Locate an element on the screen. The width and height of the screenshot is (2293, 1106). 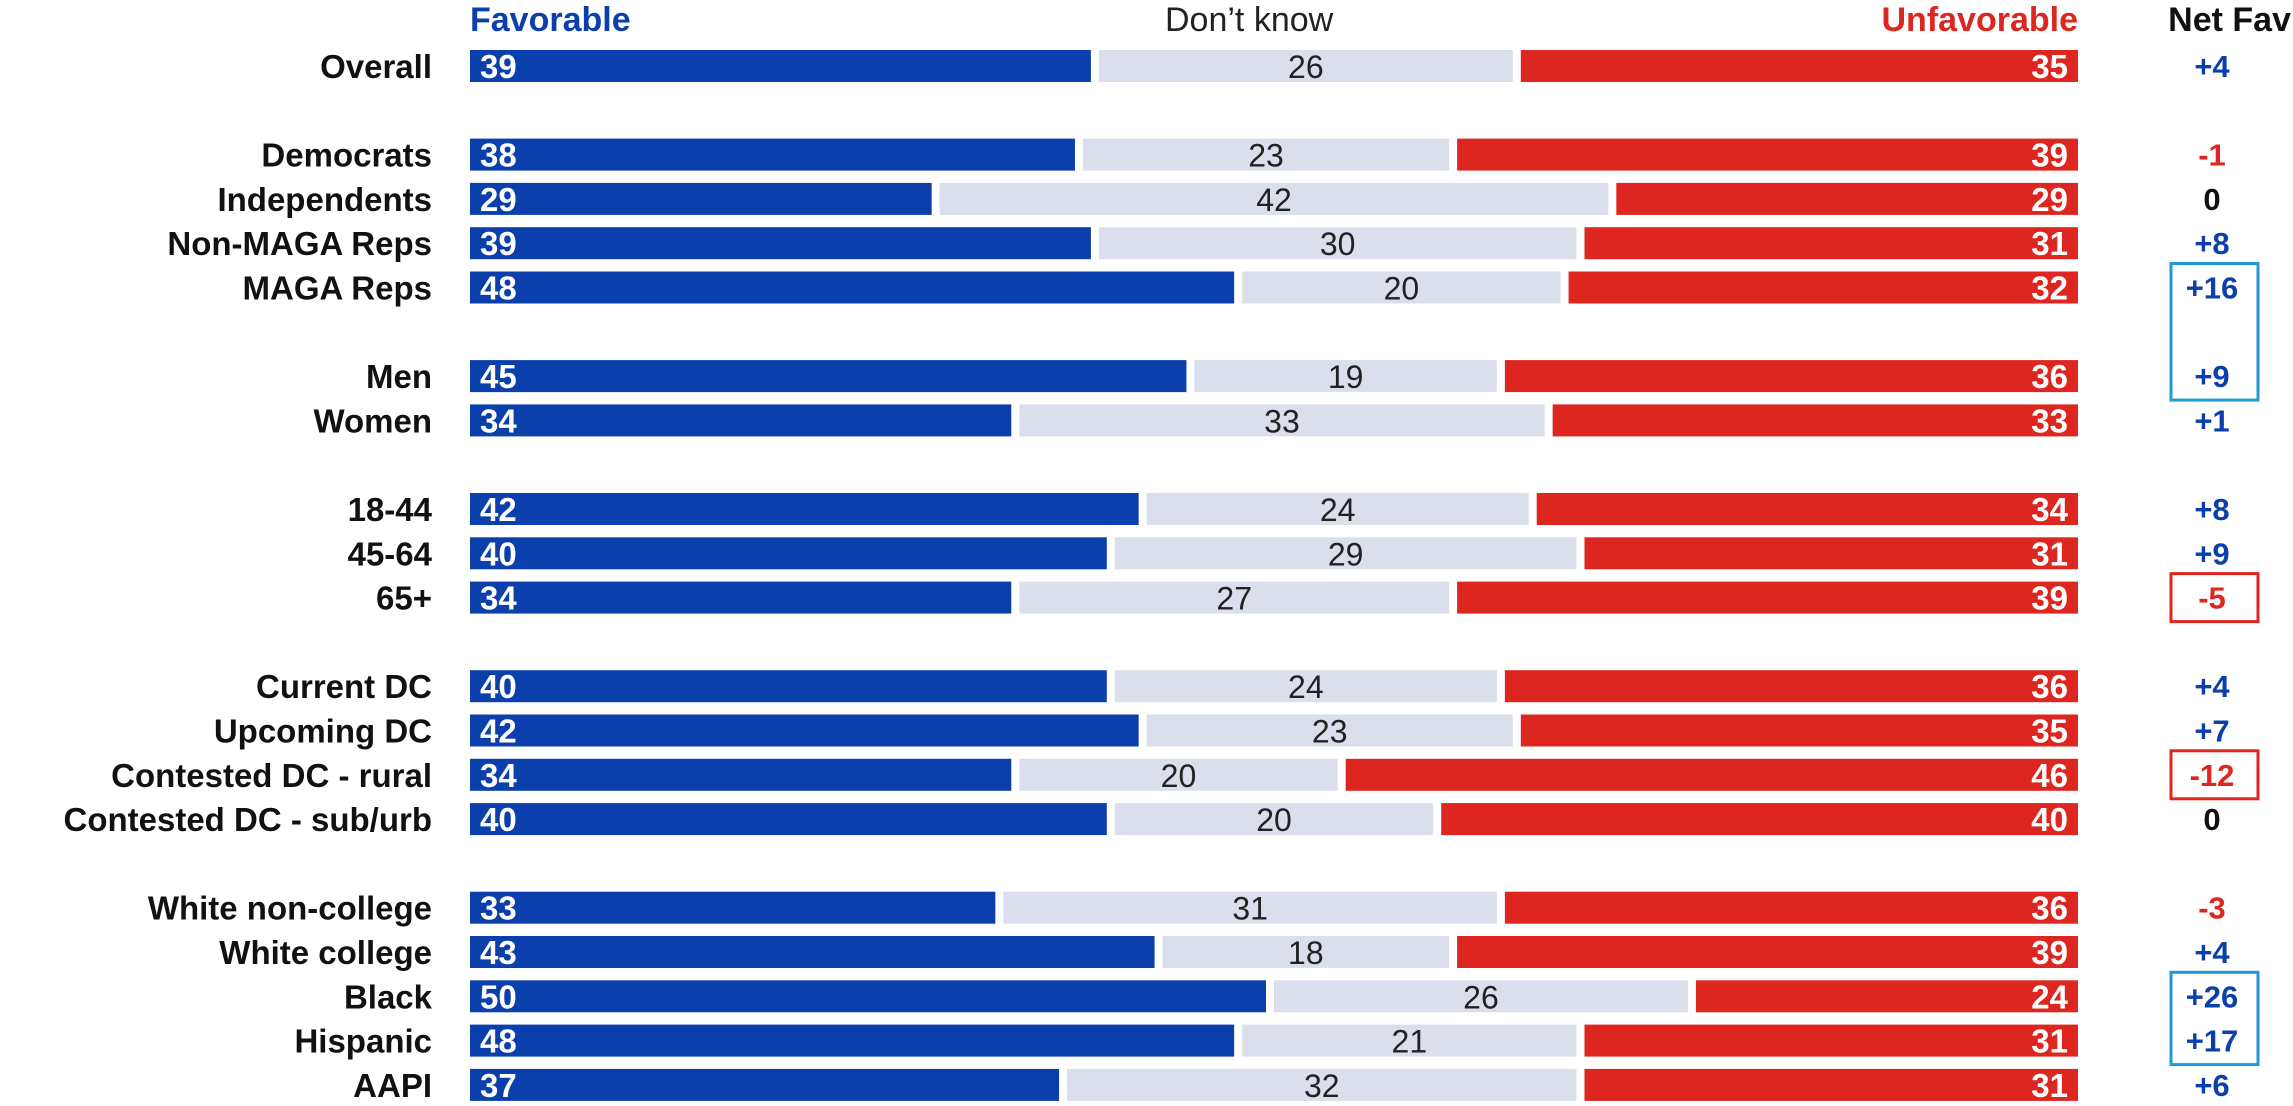
favorable-value-label: 38 is located at coordinates (498, 155).